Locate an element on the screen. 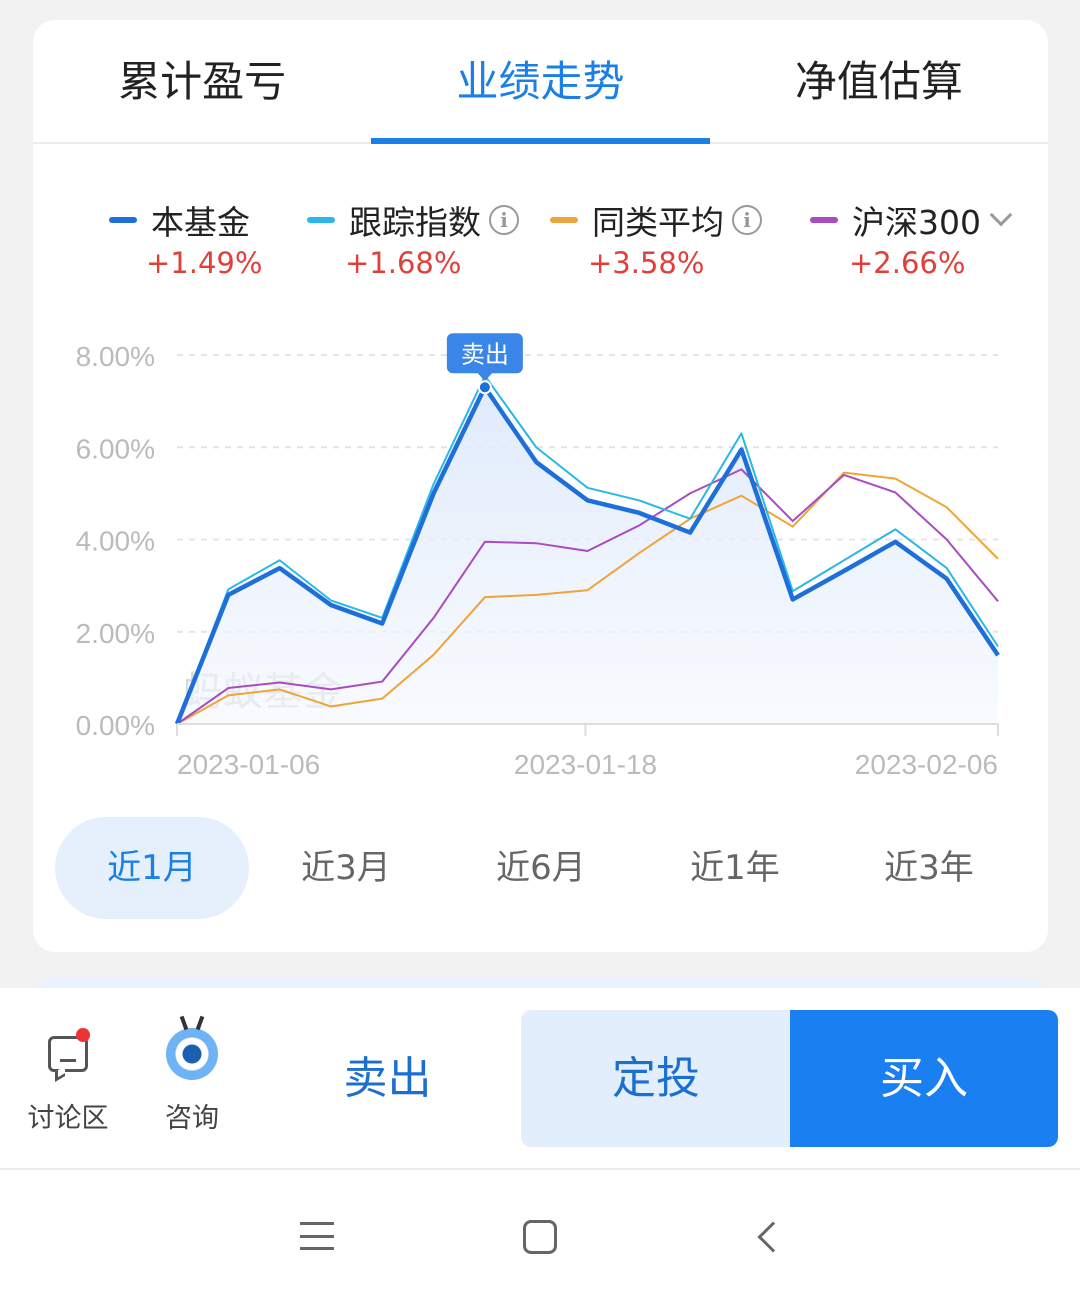  period-6m: 近6月 is located at coordinates (541, 868).